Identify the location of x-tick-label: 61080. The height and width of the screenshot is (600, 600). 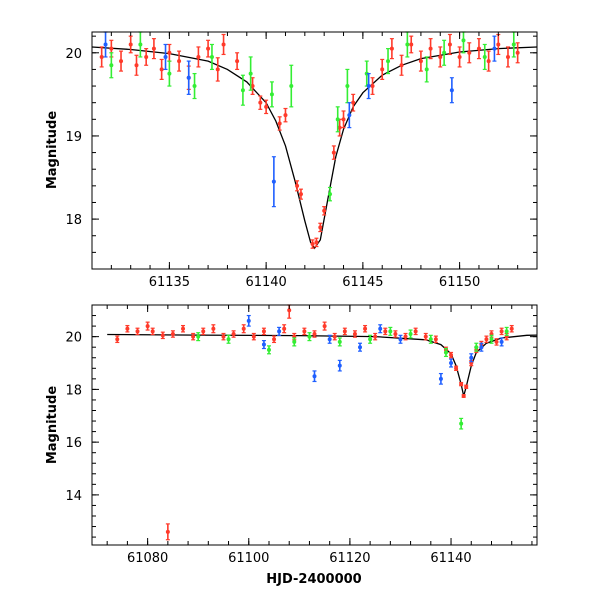
(147, 558).